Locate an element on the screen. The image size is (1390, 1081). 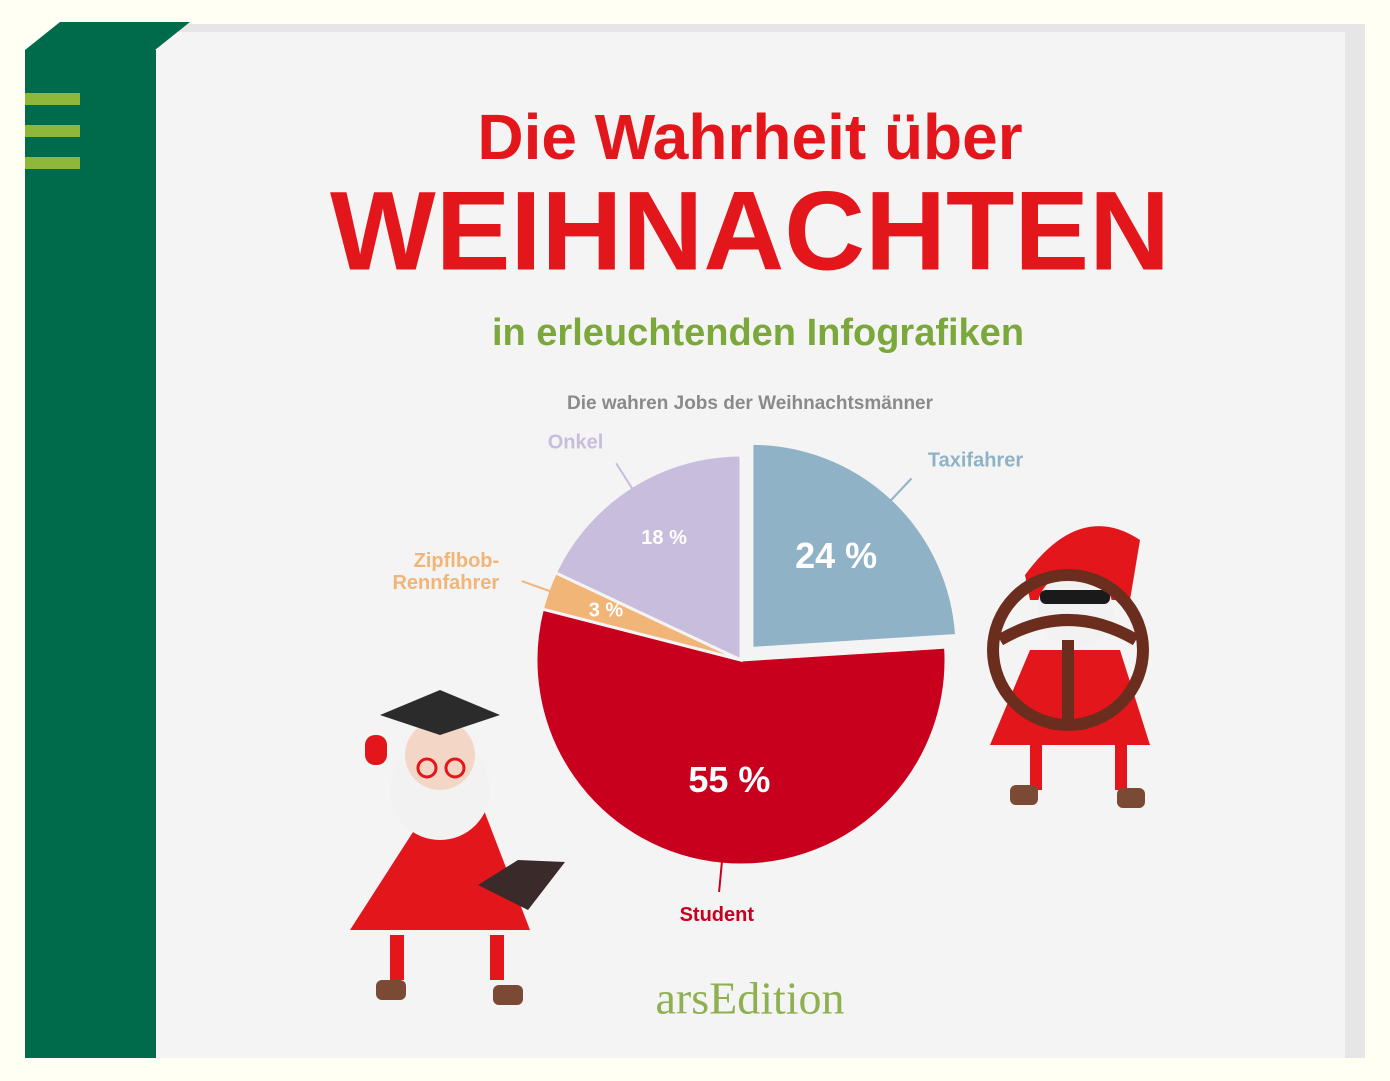
category-label: Taxifahrer is located at coordinates (975, 460).